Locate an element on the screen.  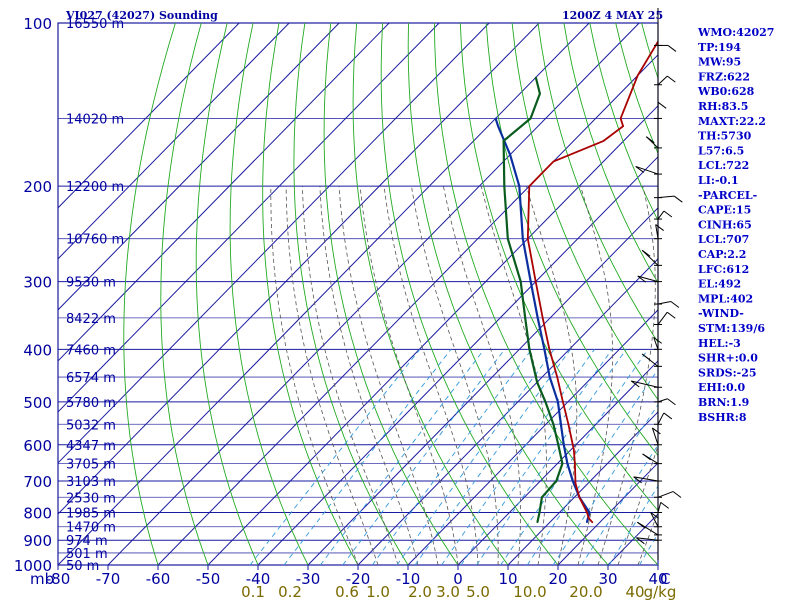
dewpoint-trace is located at coordinates (533, 300).